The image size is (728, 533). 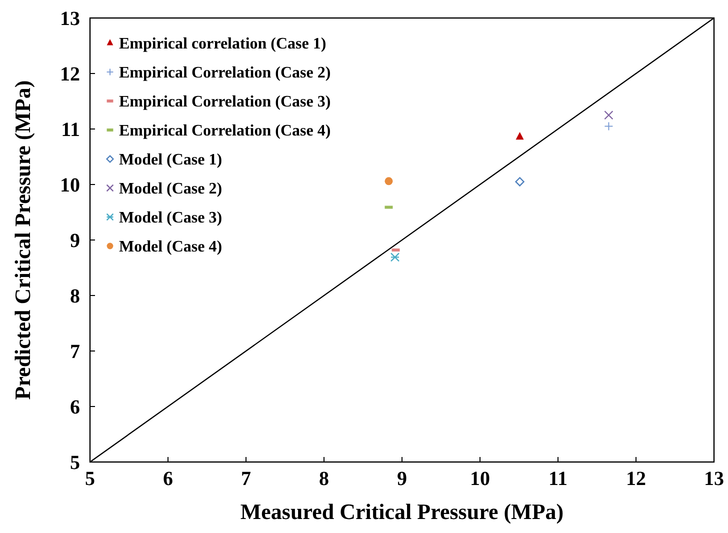 What do you see at coordinates (636, 479) in the screenshot?
I see `x-tick-label: 12` at bounding box center [636, 479].